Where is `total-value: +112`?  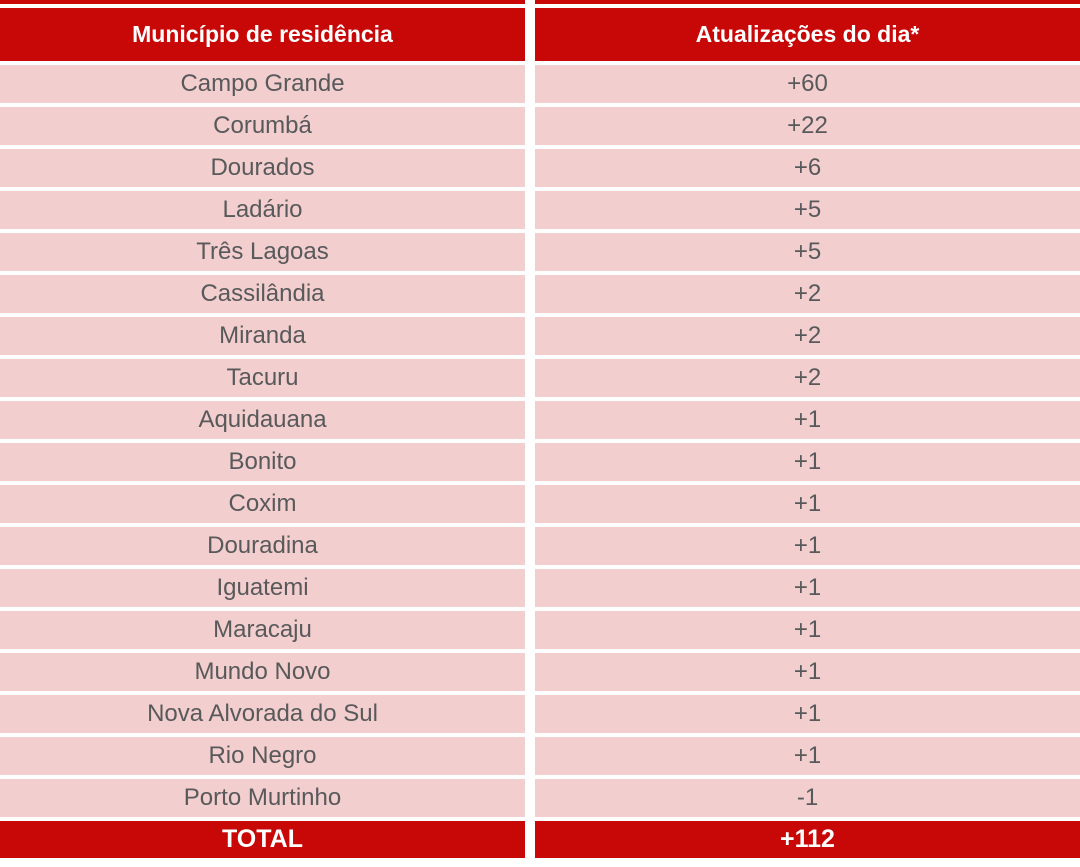 total-value: +112 is located at coordinates (807, 839).